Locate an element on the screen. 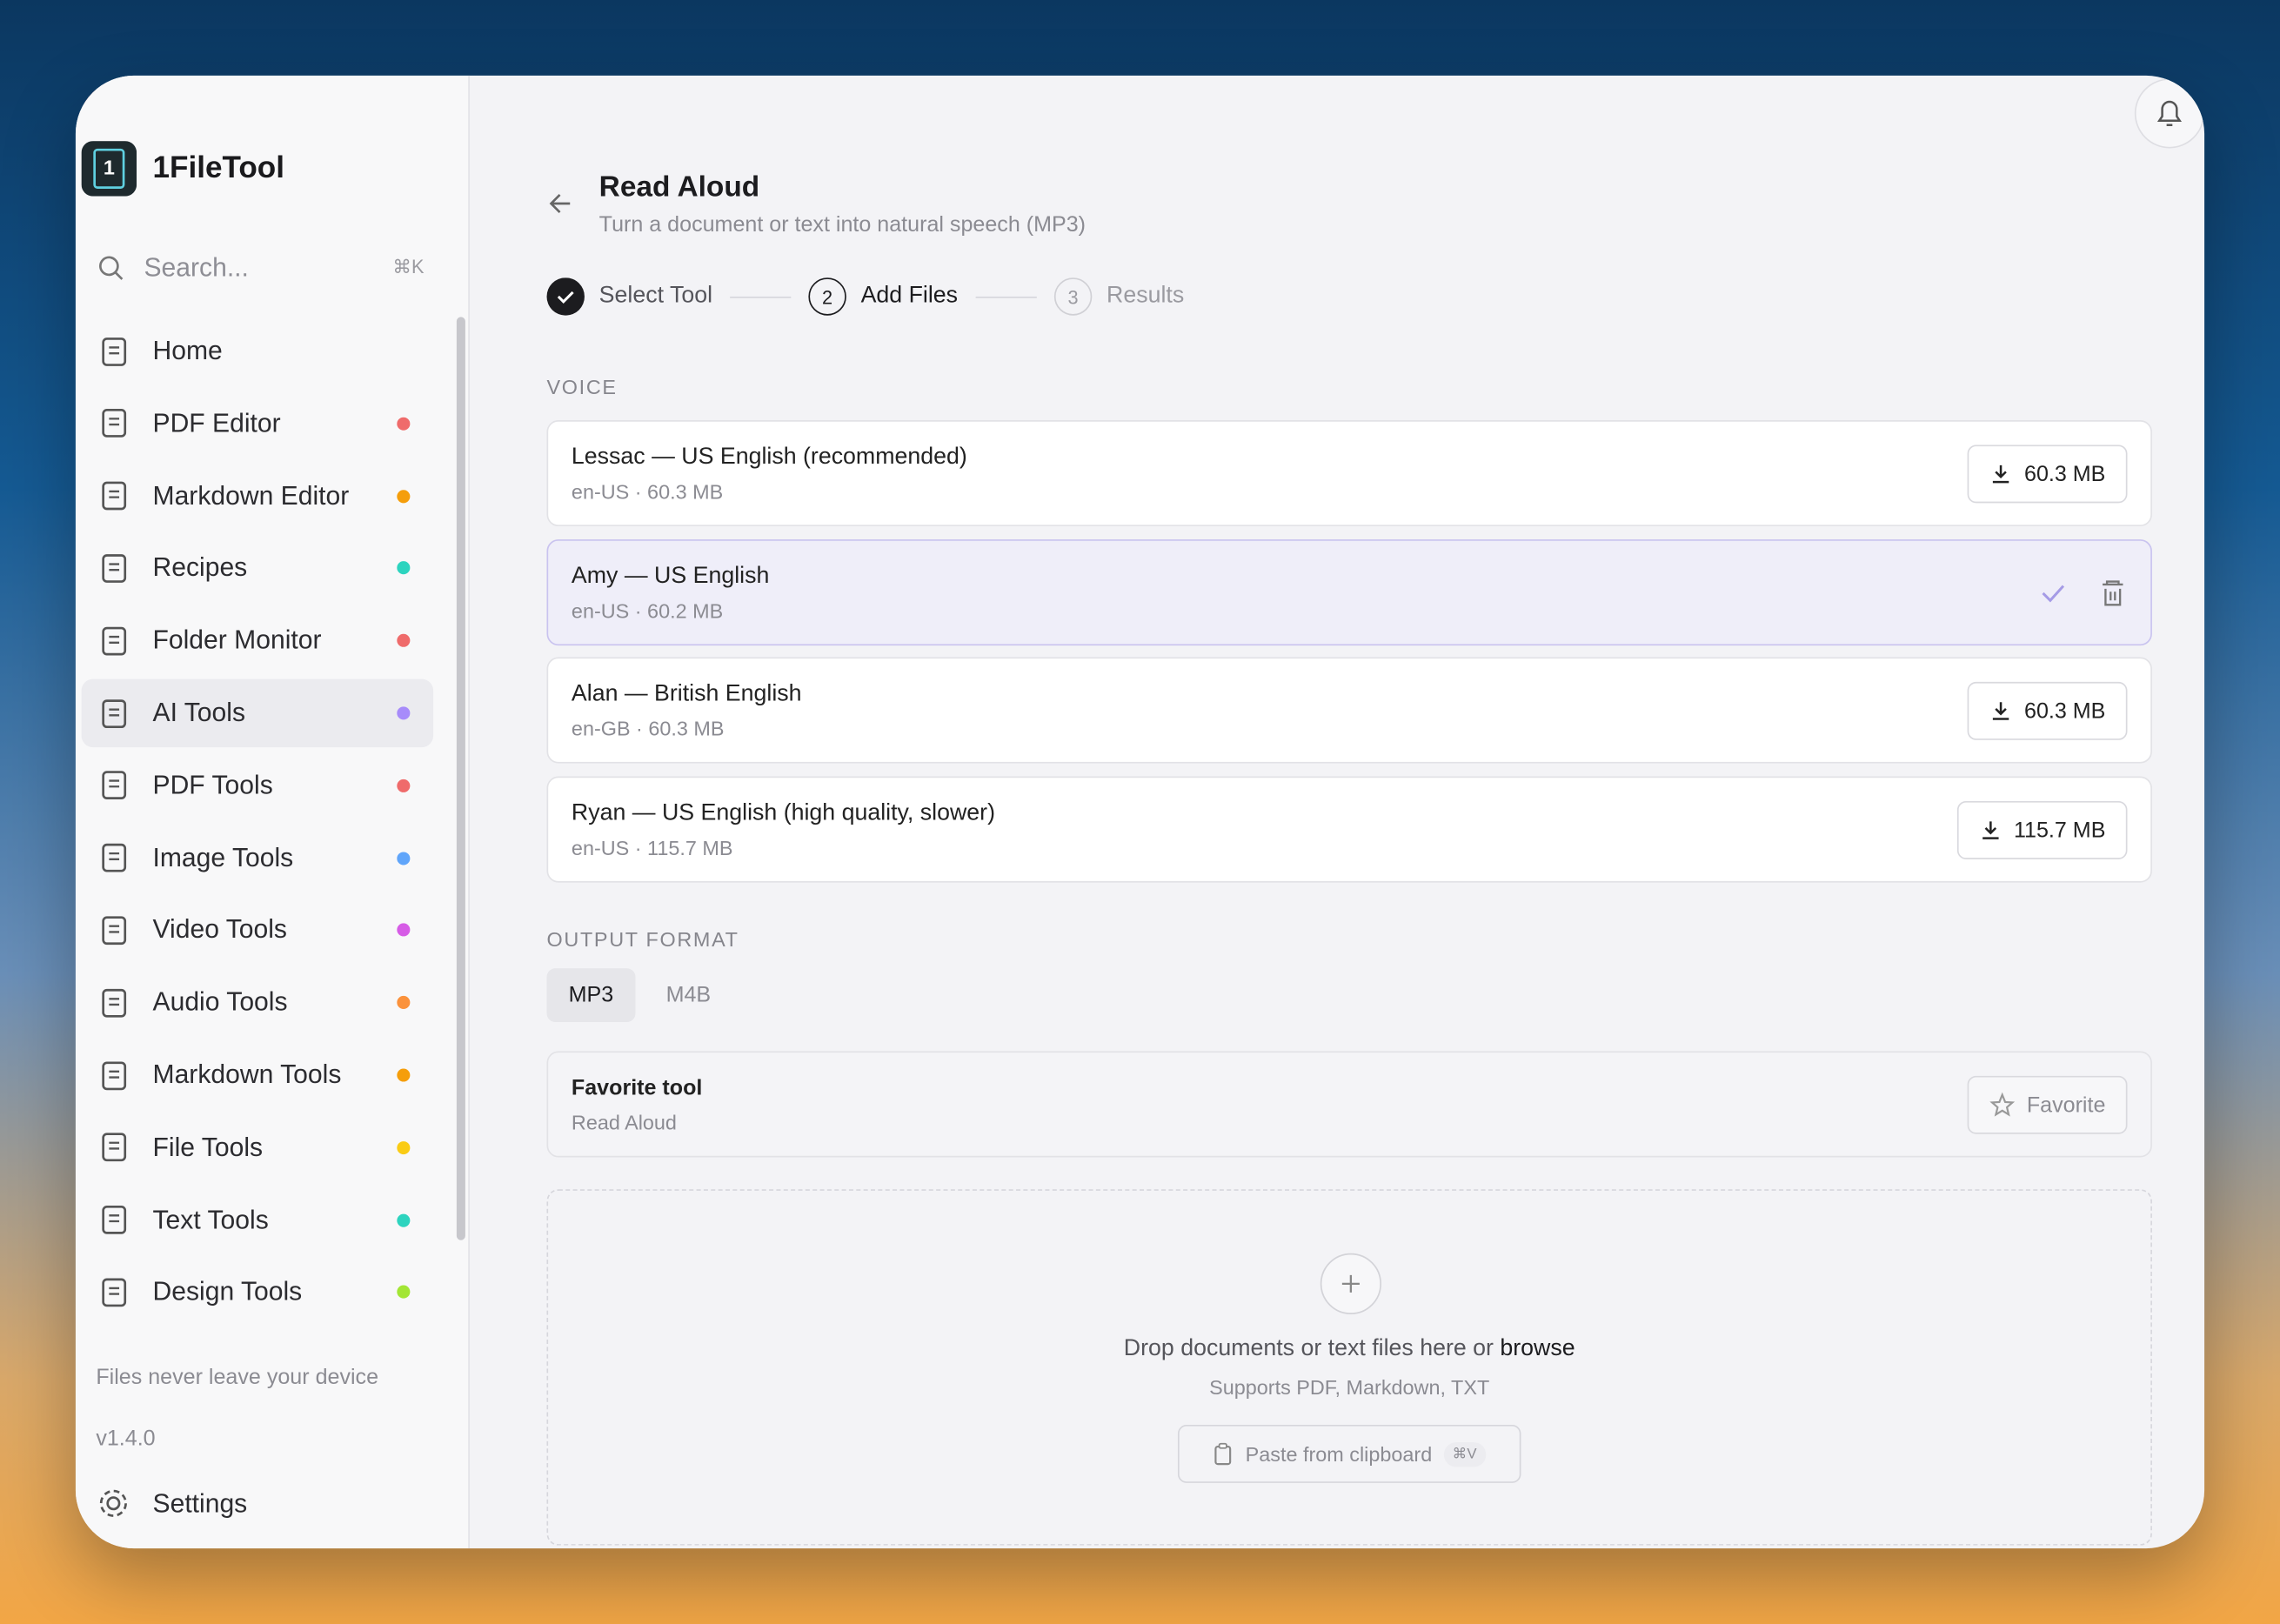  app-logo: 1 is located at coordinates (109, 169).